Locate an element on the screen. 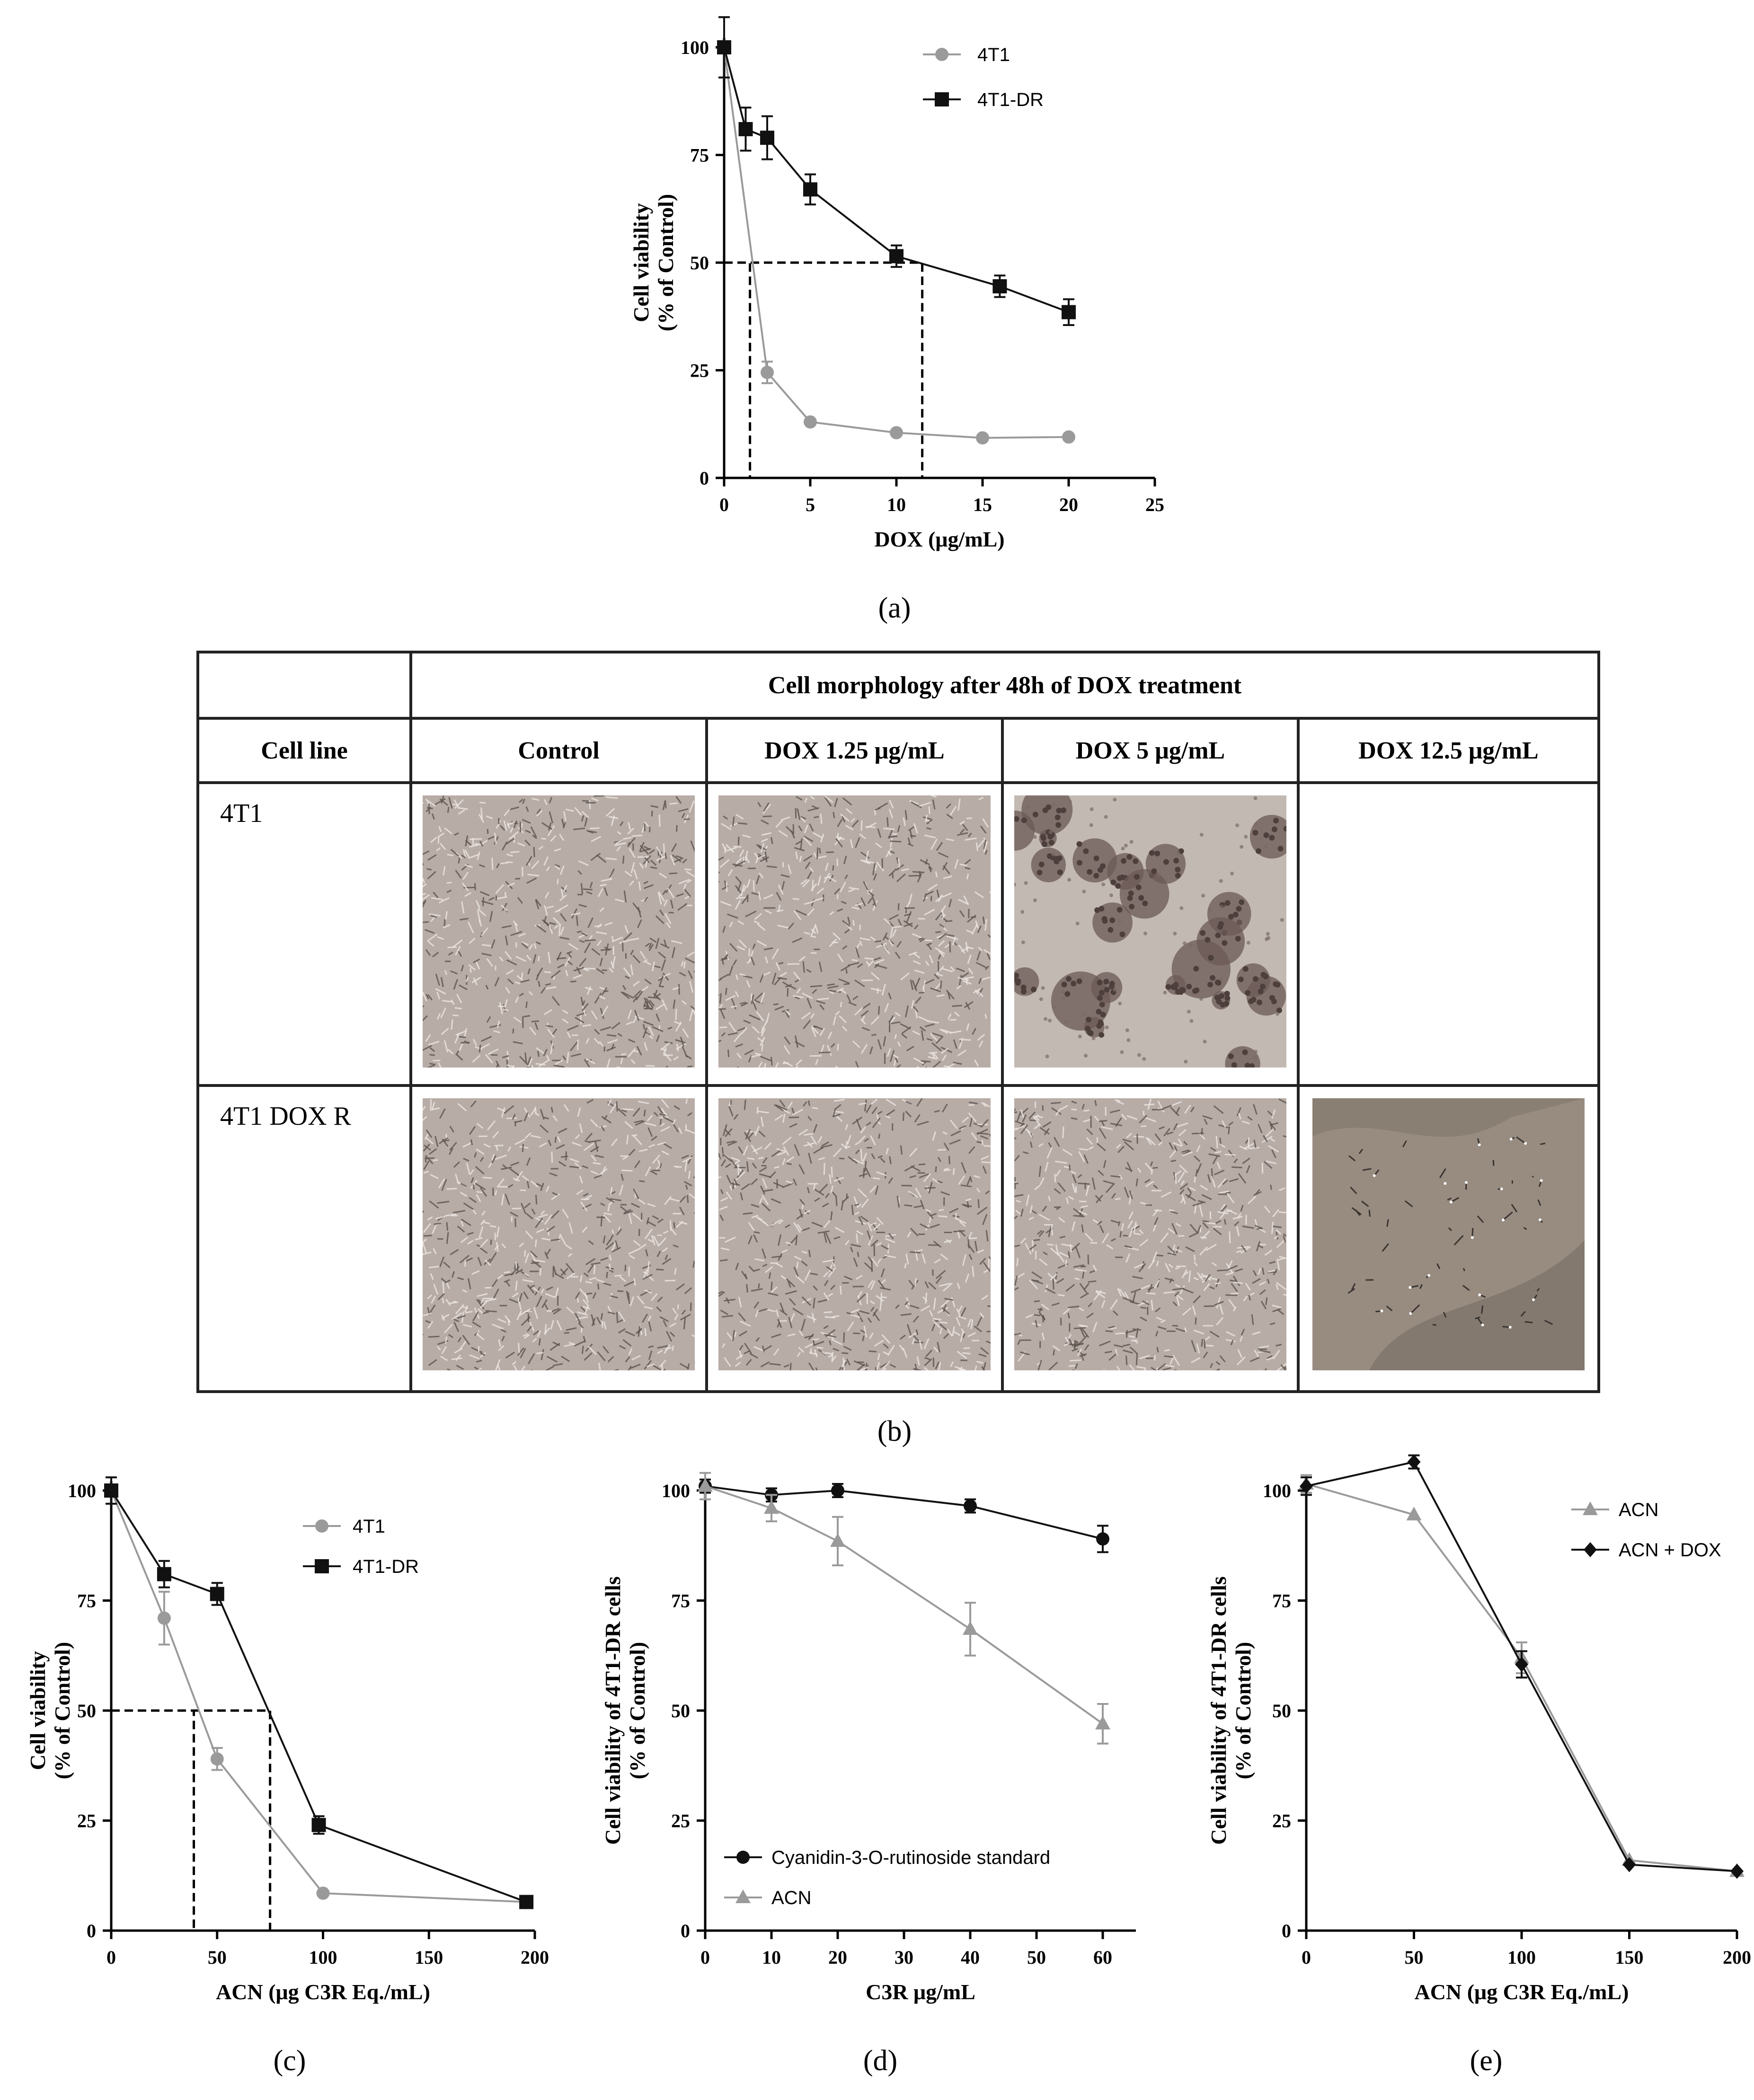  x-tick-label: 40 is located at coordinates (971, 1957).